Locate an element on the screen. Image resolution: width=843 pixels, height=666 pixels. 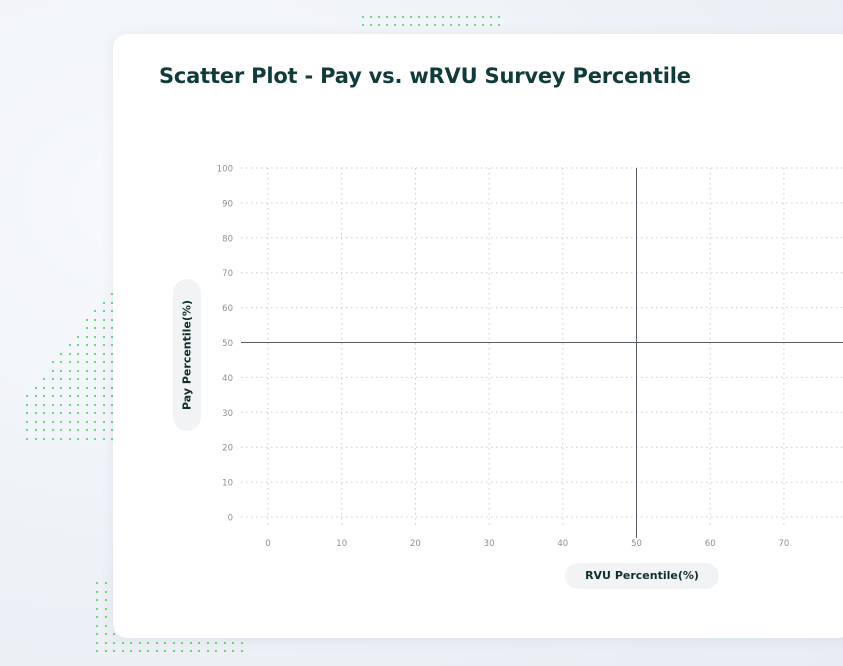
y-tick-label: 20 is located at coordinates (227, 449).